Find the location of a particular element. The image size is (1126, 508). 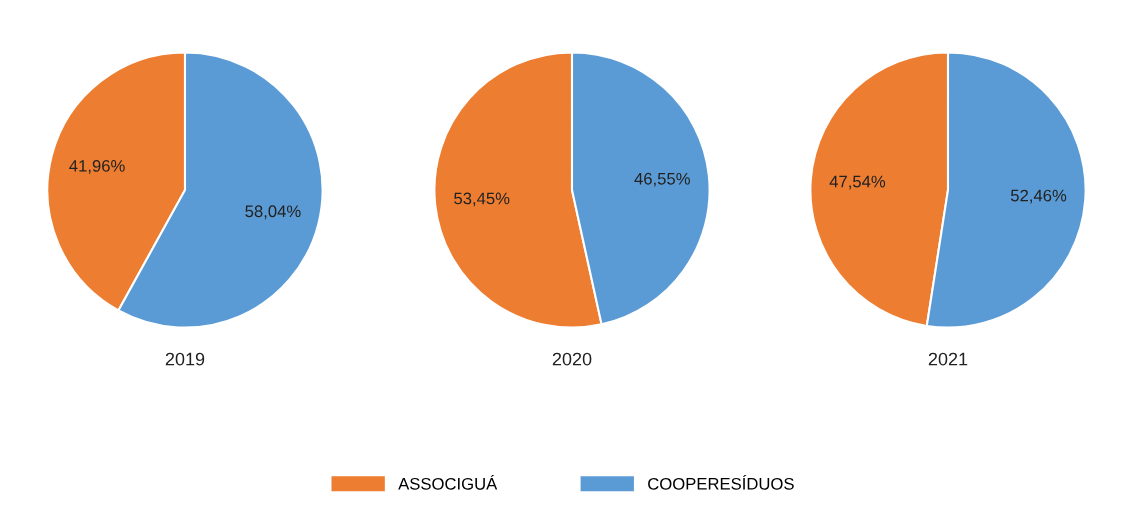

data-label: 46,55% is located at coordinates (662, 179).